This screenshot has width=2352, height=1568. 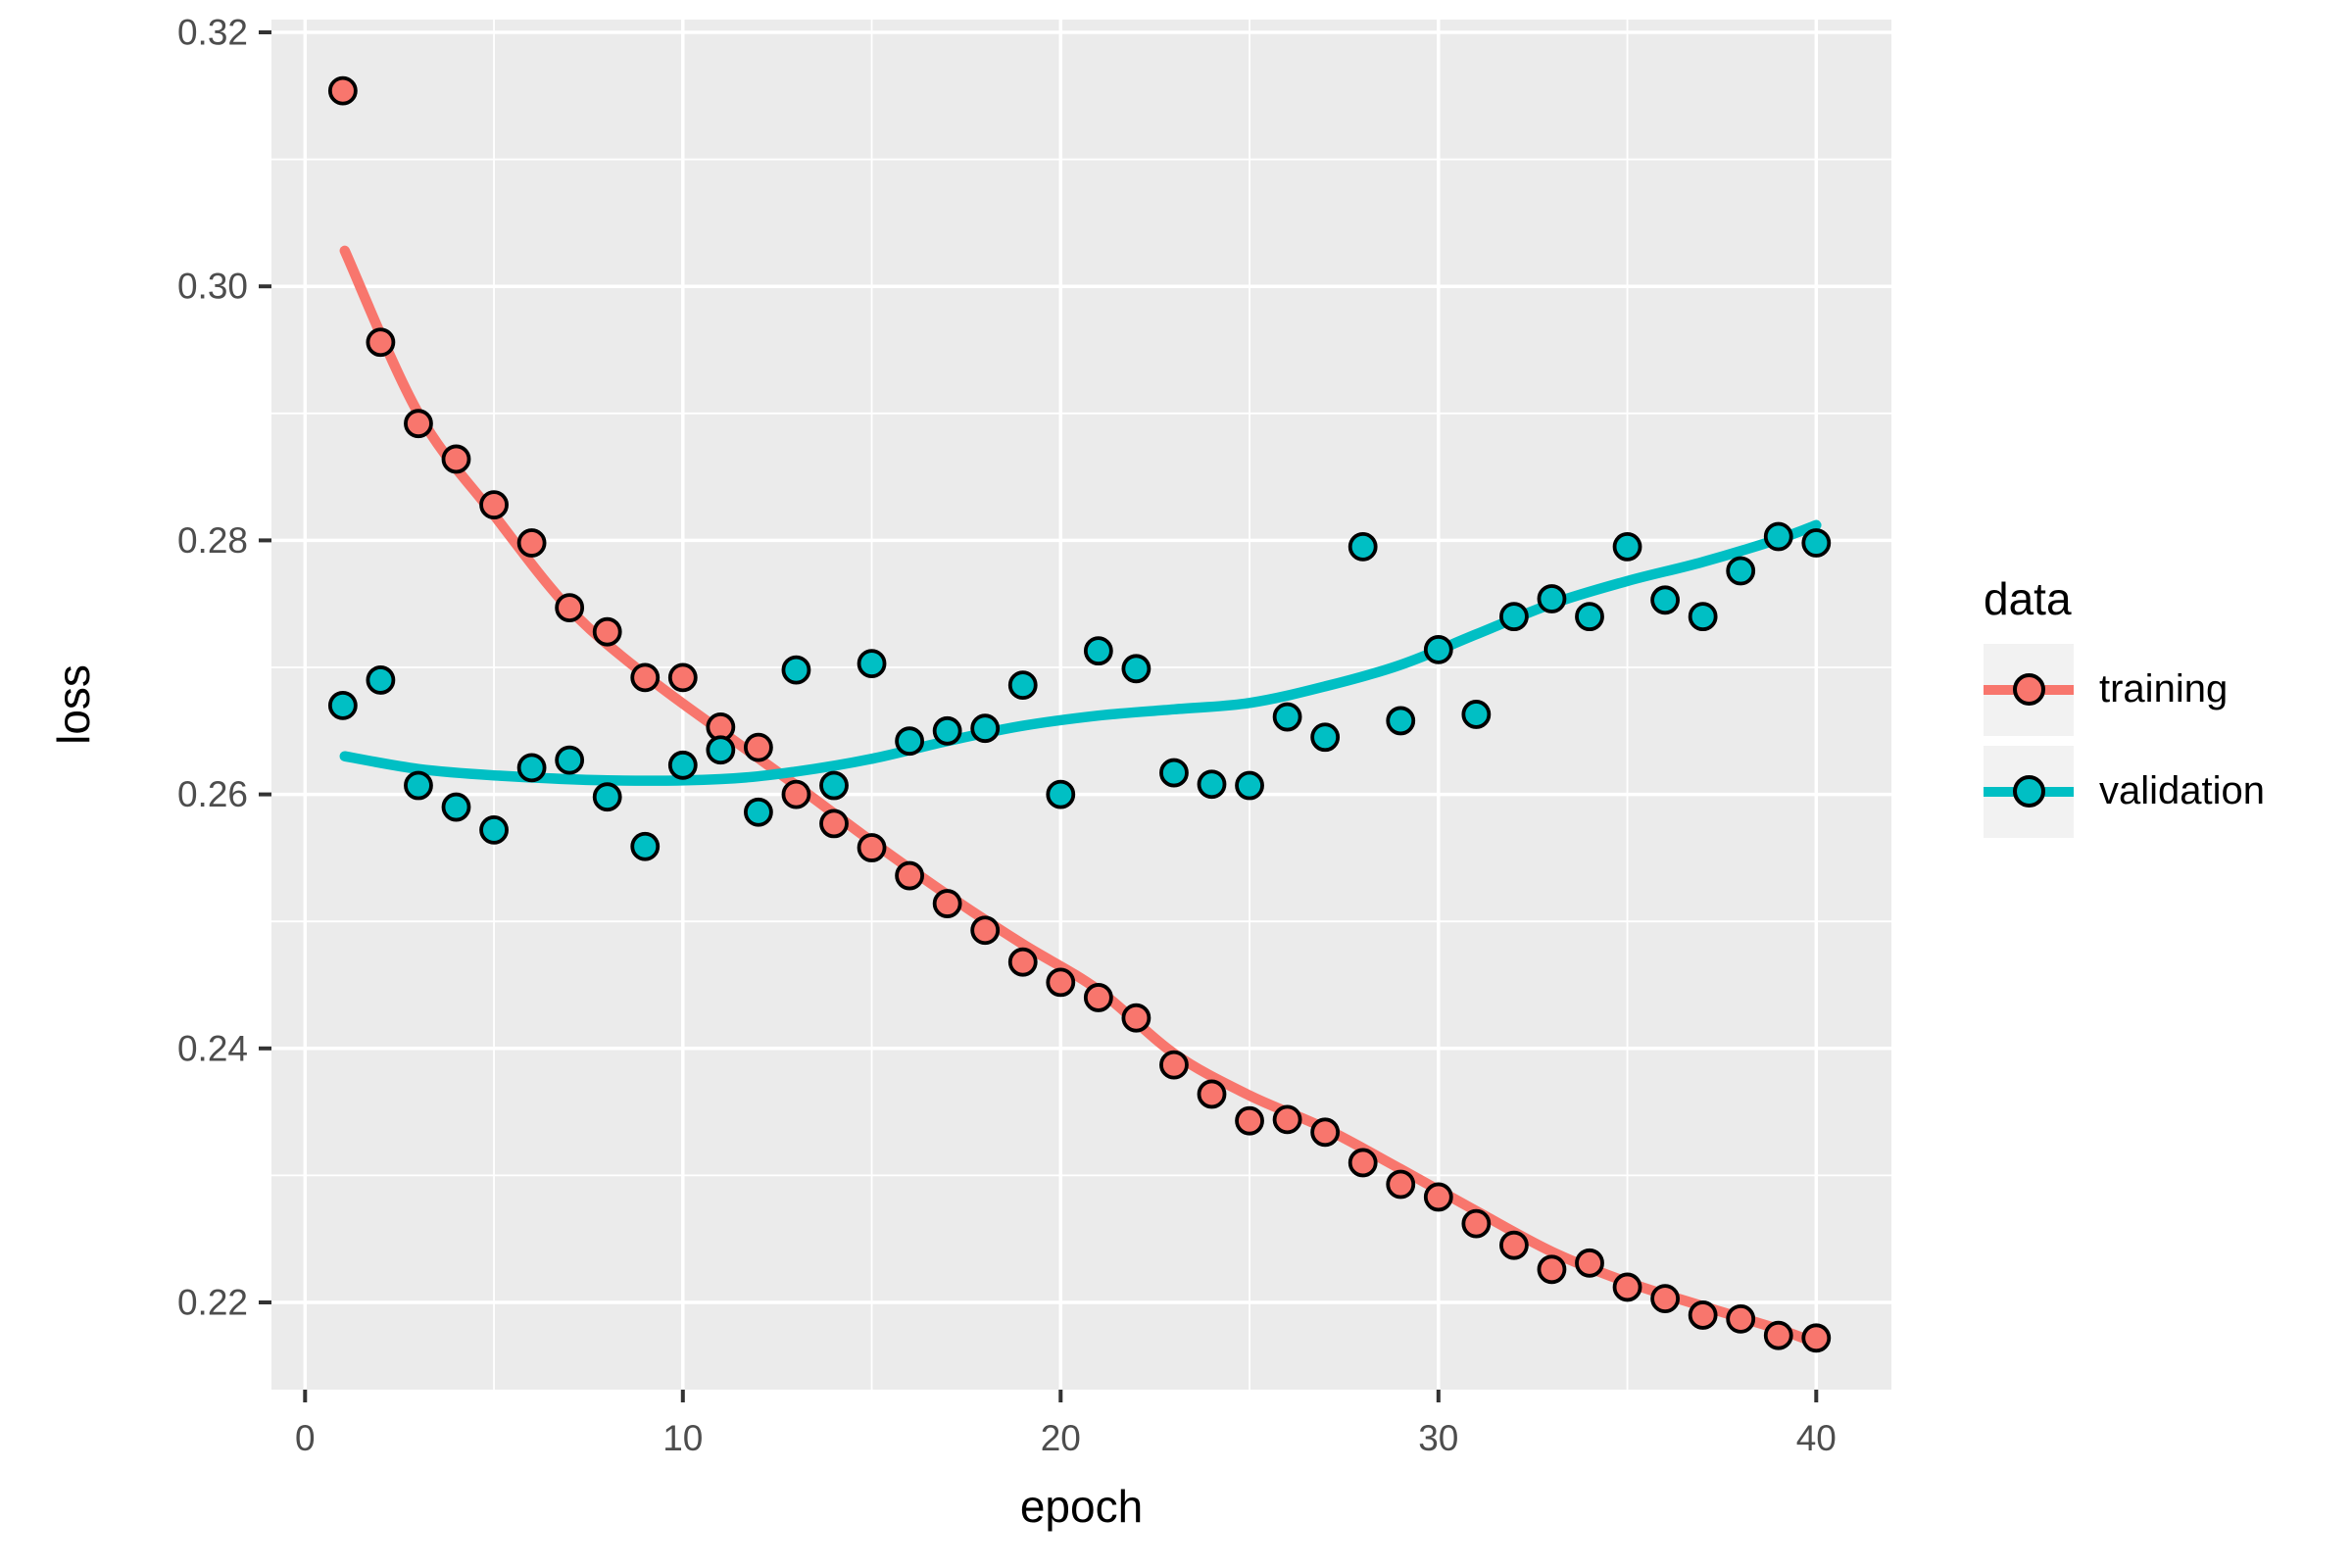 I want to click on x-tick-label: 20, so click(x=1061, y=1438).